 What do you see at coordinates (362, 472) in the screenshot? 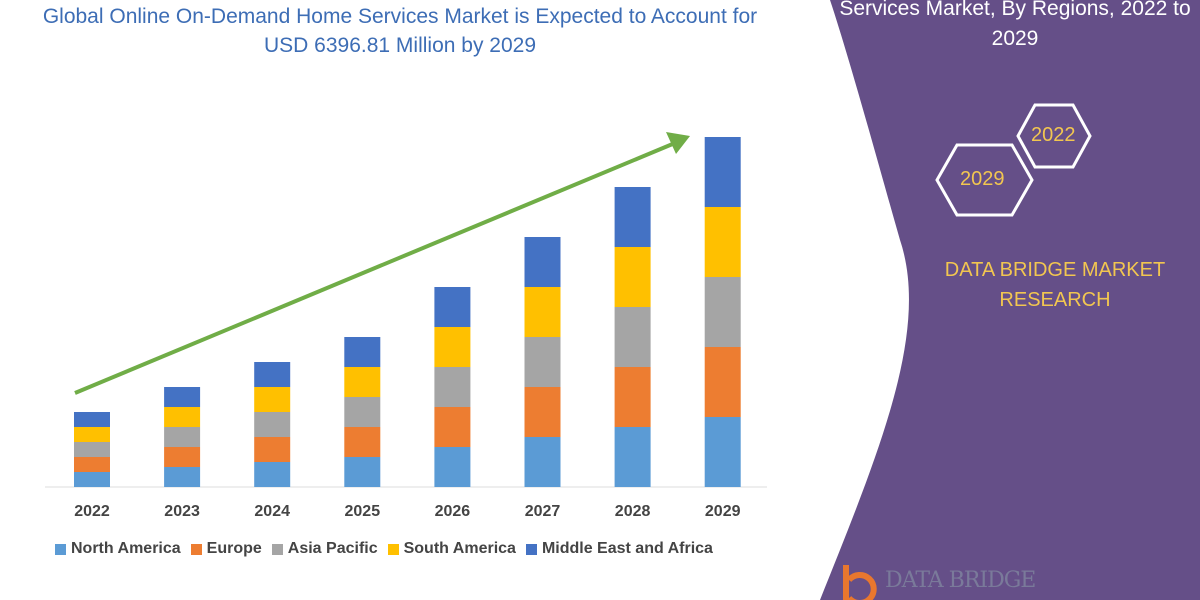
I see `bar-2025-north-america` at bounding box center [362, 472].